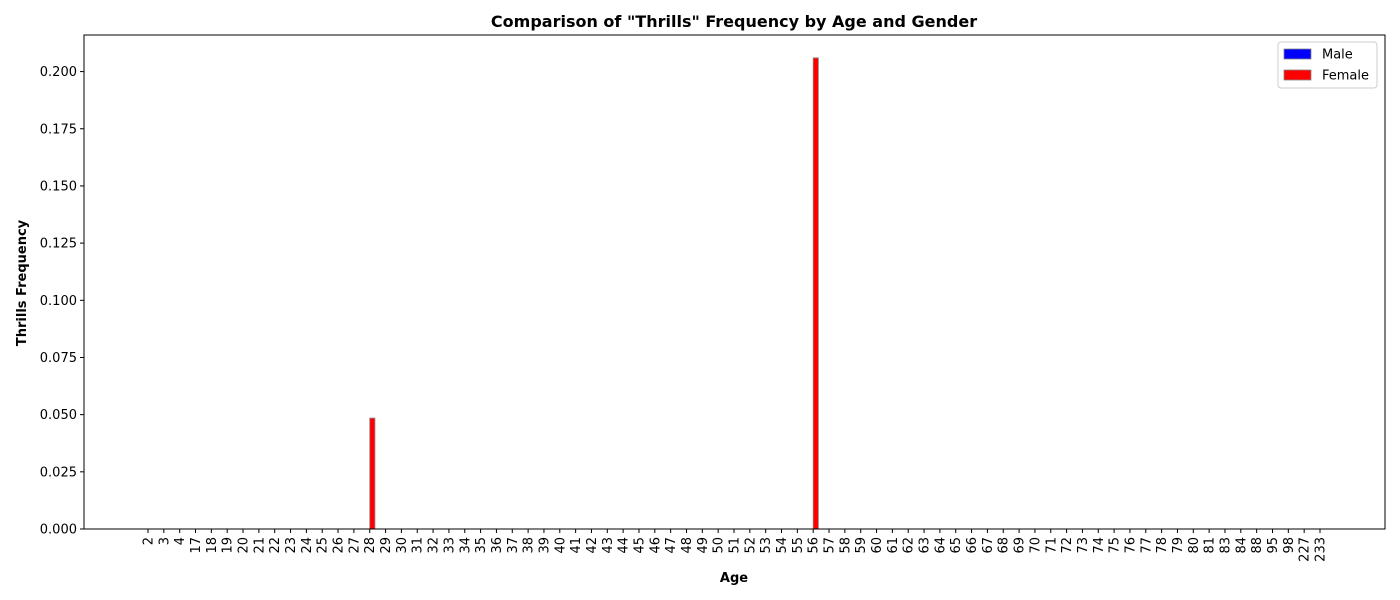  I want to click on x-tick-label: 32, so click(434, 545).